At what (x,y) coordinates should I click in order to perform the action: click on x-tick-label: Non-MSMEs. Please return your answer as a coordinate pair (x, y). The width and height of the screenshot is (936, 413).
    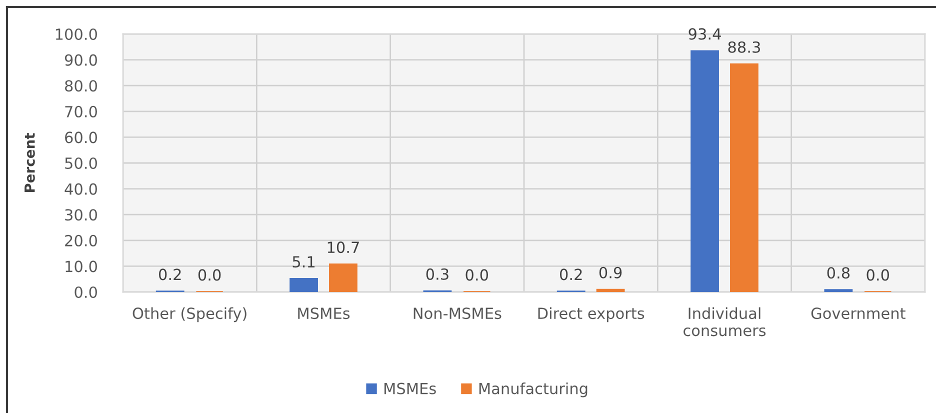
    Looking at the image, I should click on (458, 314).